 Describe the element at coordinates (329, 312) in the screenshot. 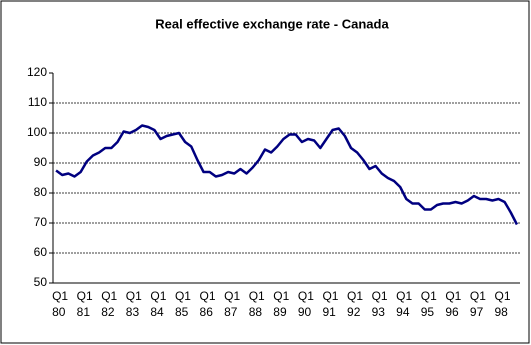

I see `x-tick-label: 91` at that location.